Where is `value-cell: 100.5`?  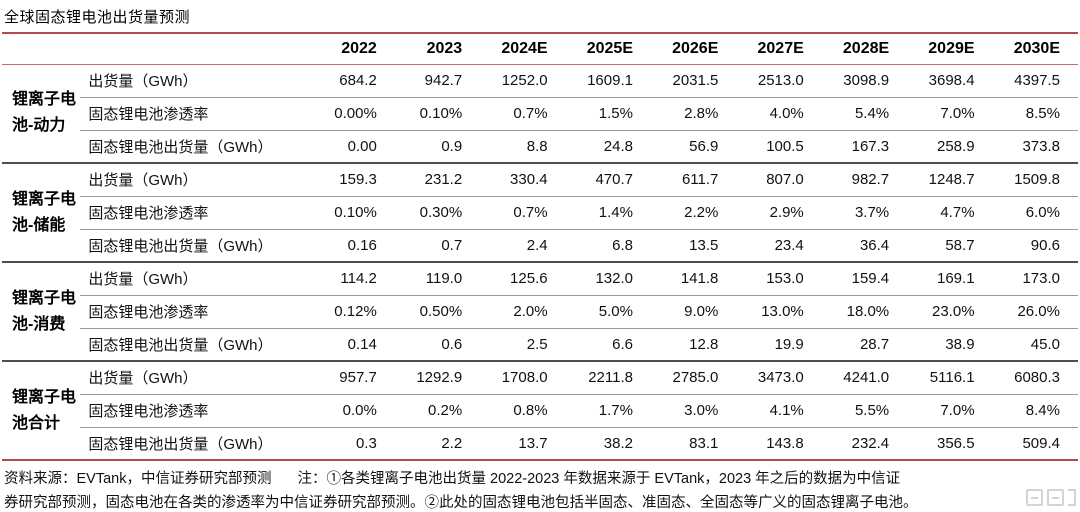 value-cell: 100.5 is located at coordinates (779, 147).